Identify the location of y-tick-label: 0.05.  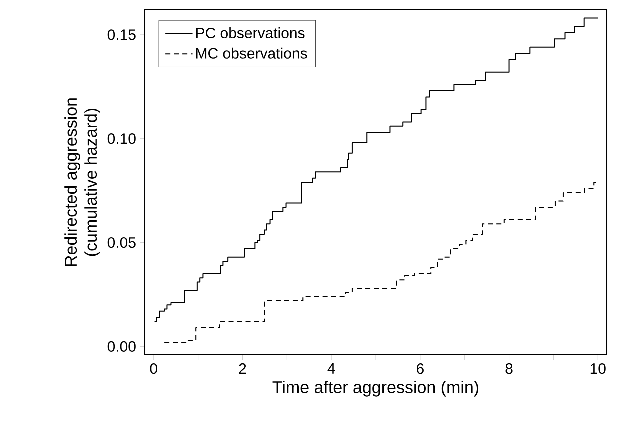
(122, 242).